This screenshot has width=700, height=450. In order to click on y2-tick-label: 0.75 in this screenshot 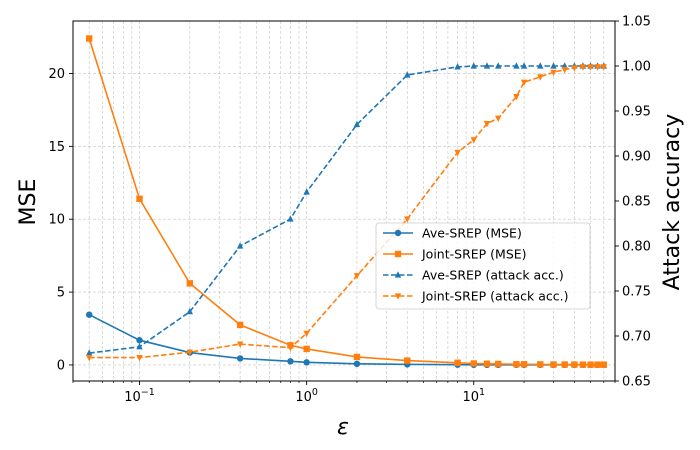, I will do `click(636, 292)`.